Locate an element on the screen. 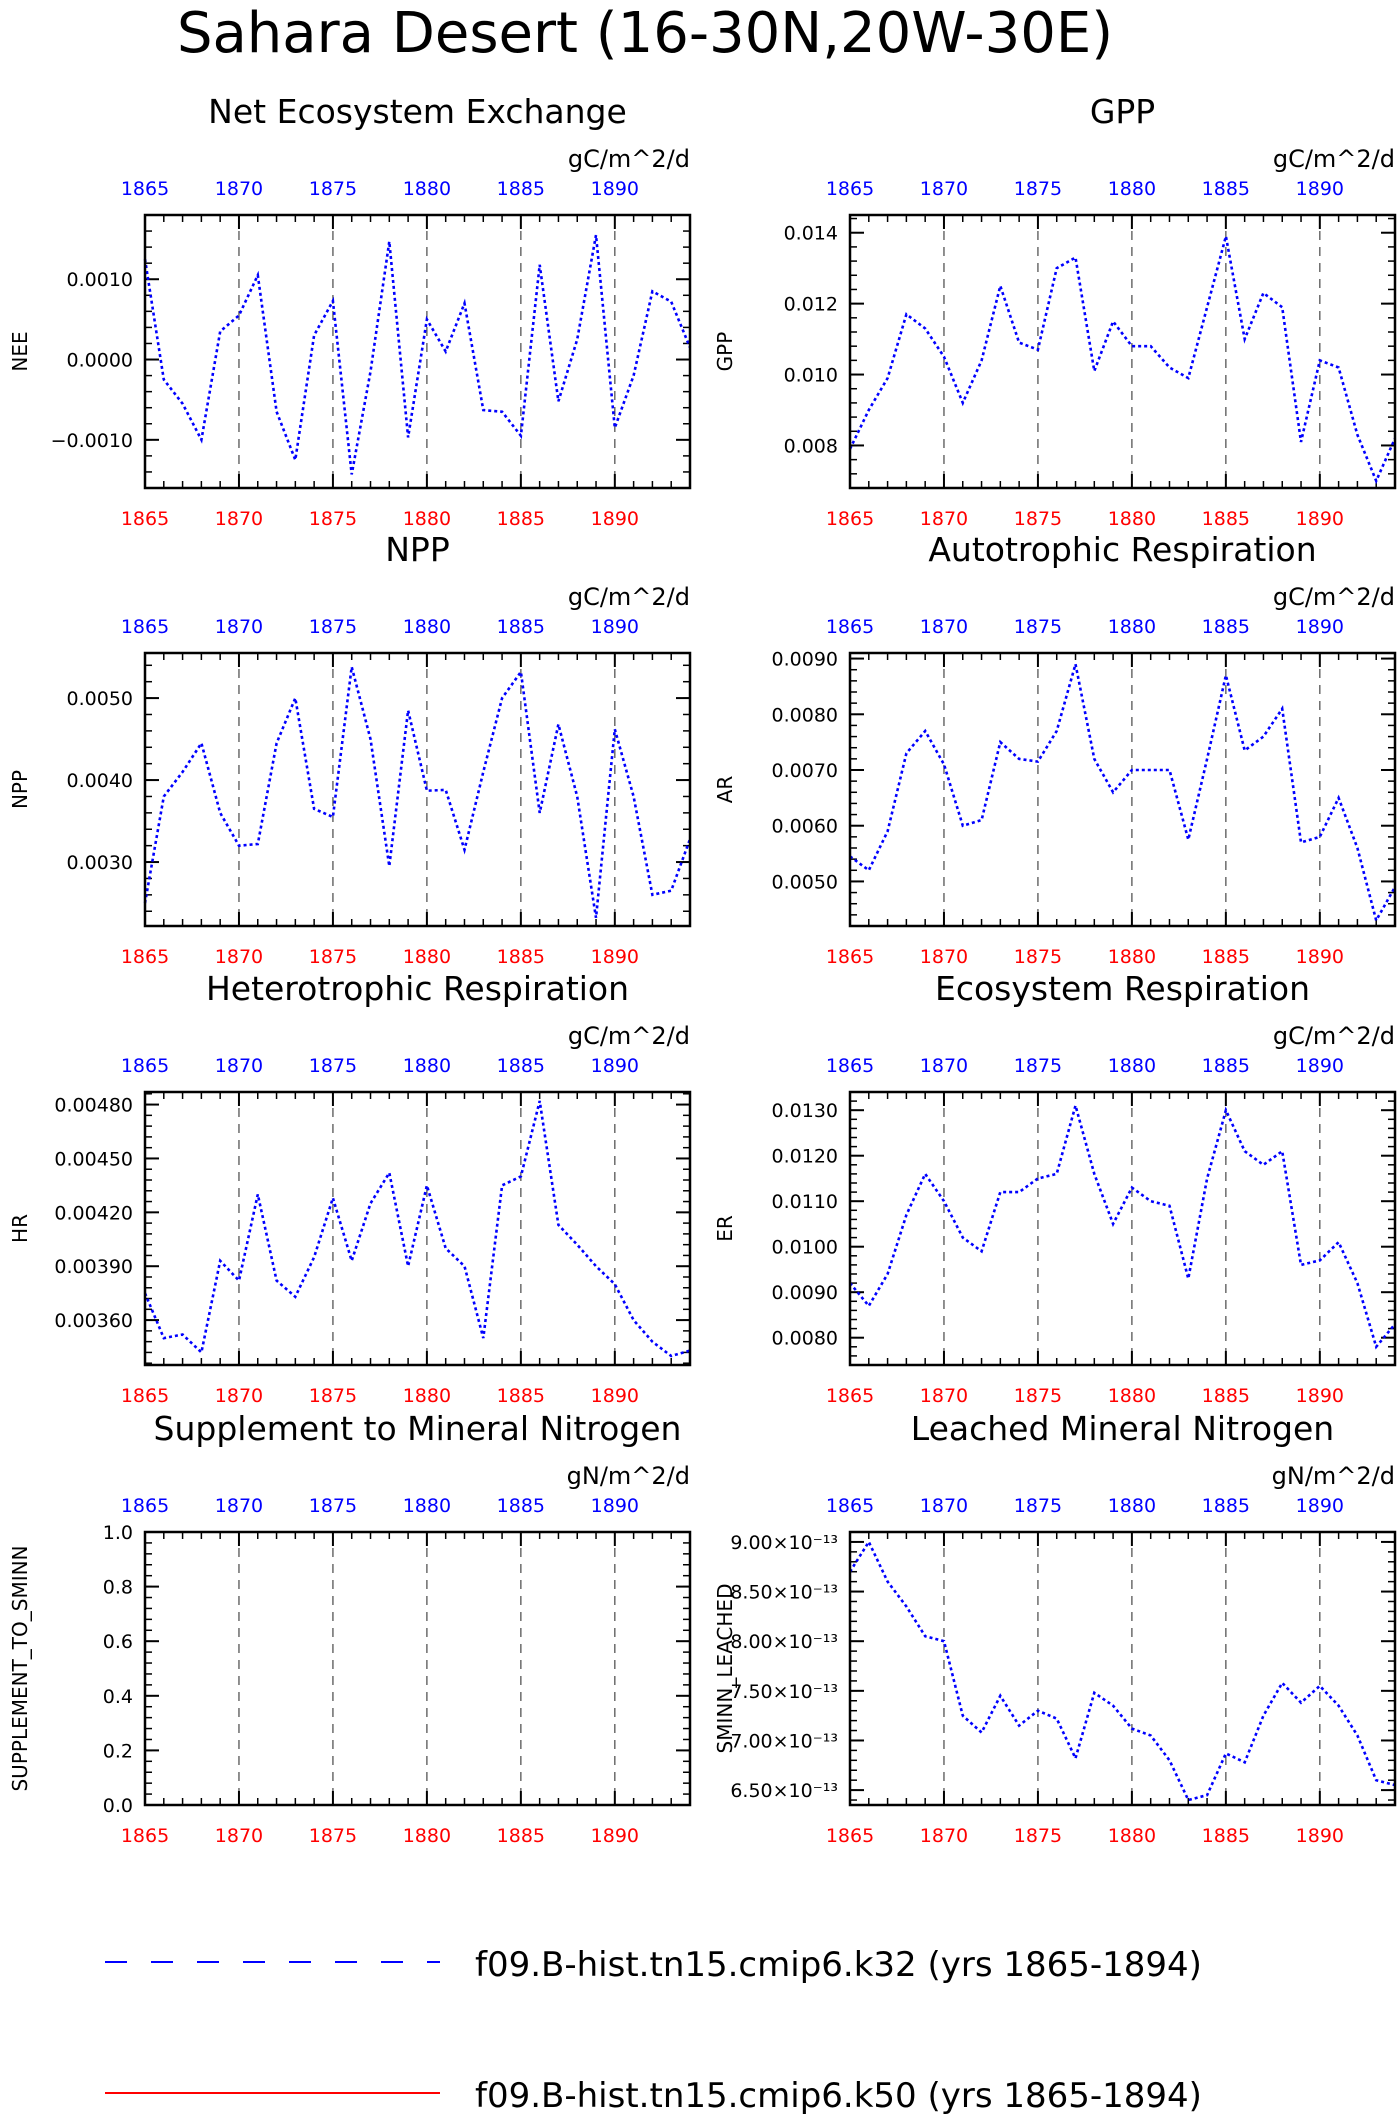 The height and width of the screenshot is (2119, 1397). y-tick-label: 0.012 is located at coordinates (811, 305).